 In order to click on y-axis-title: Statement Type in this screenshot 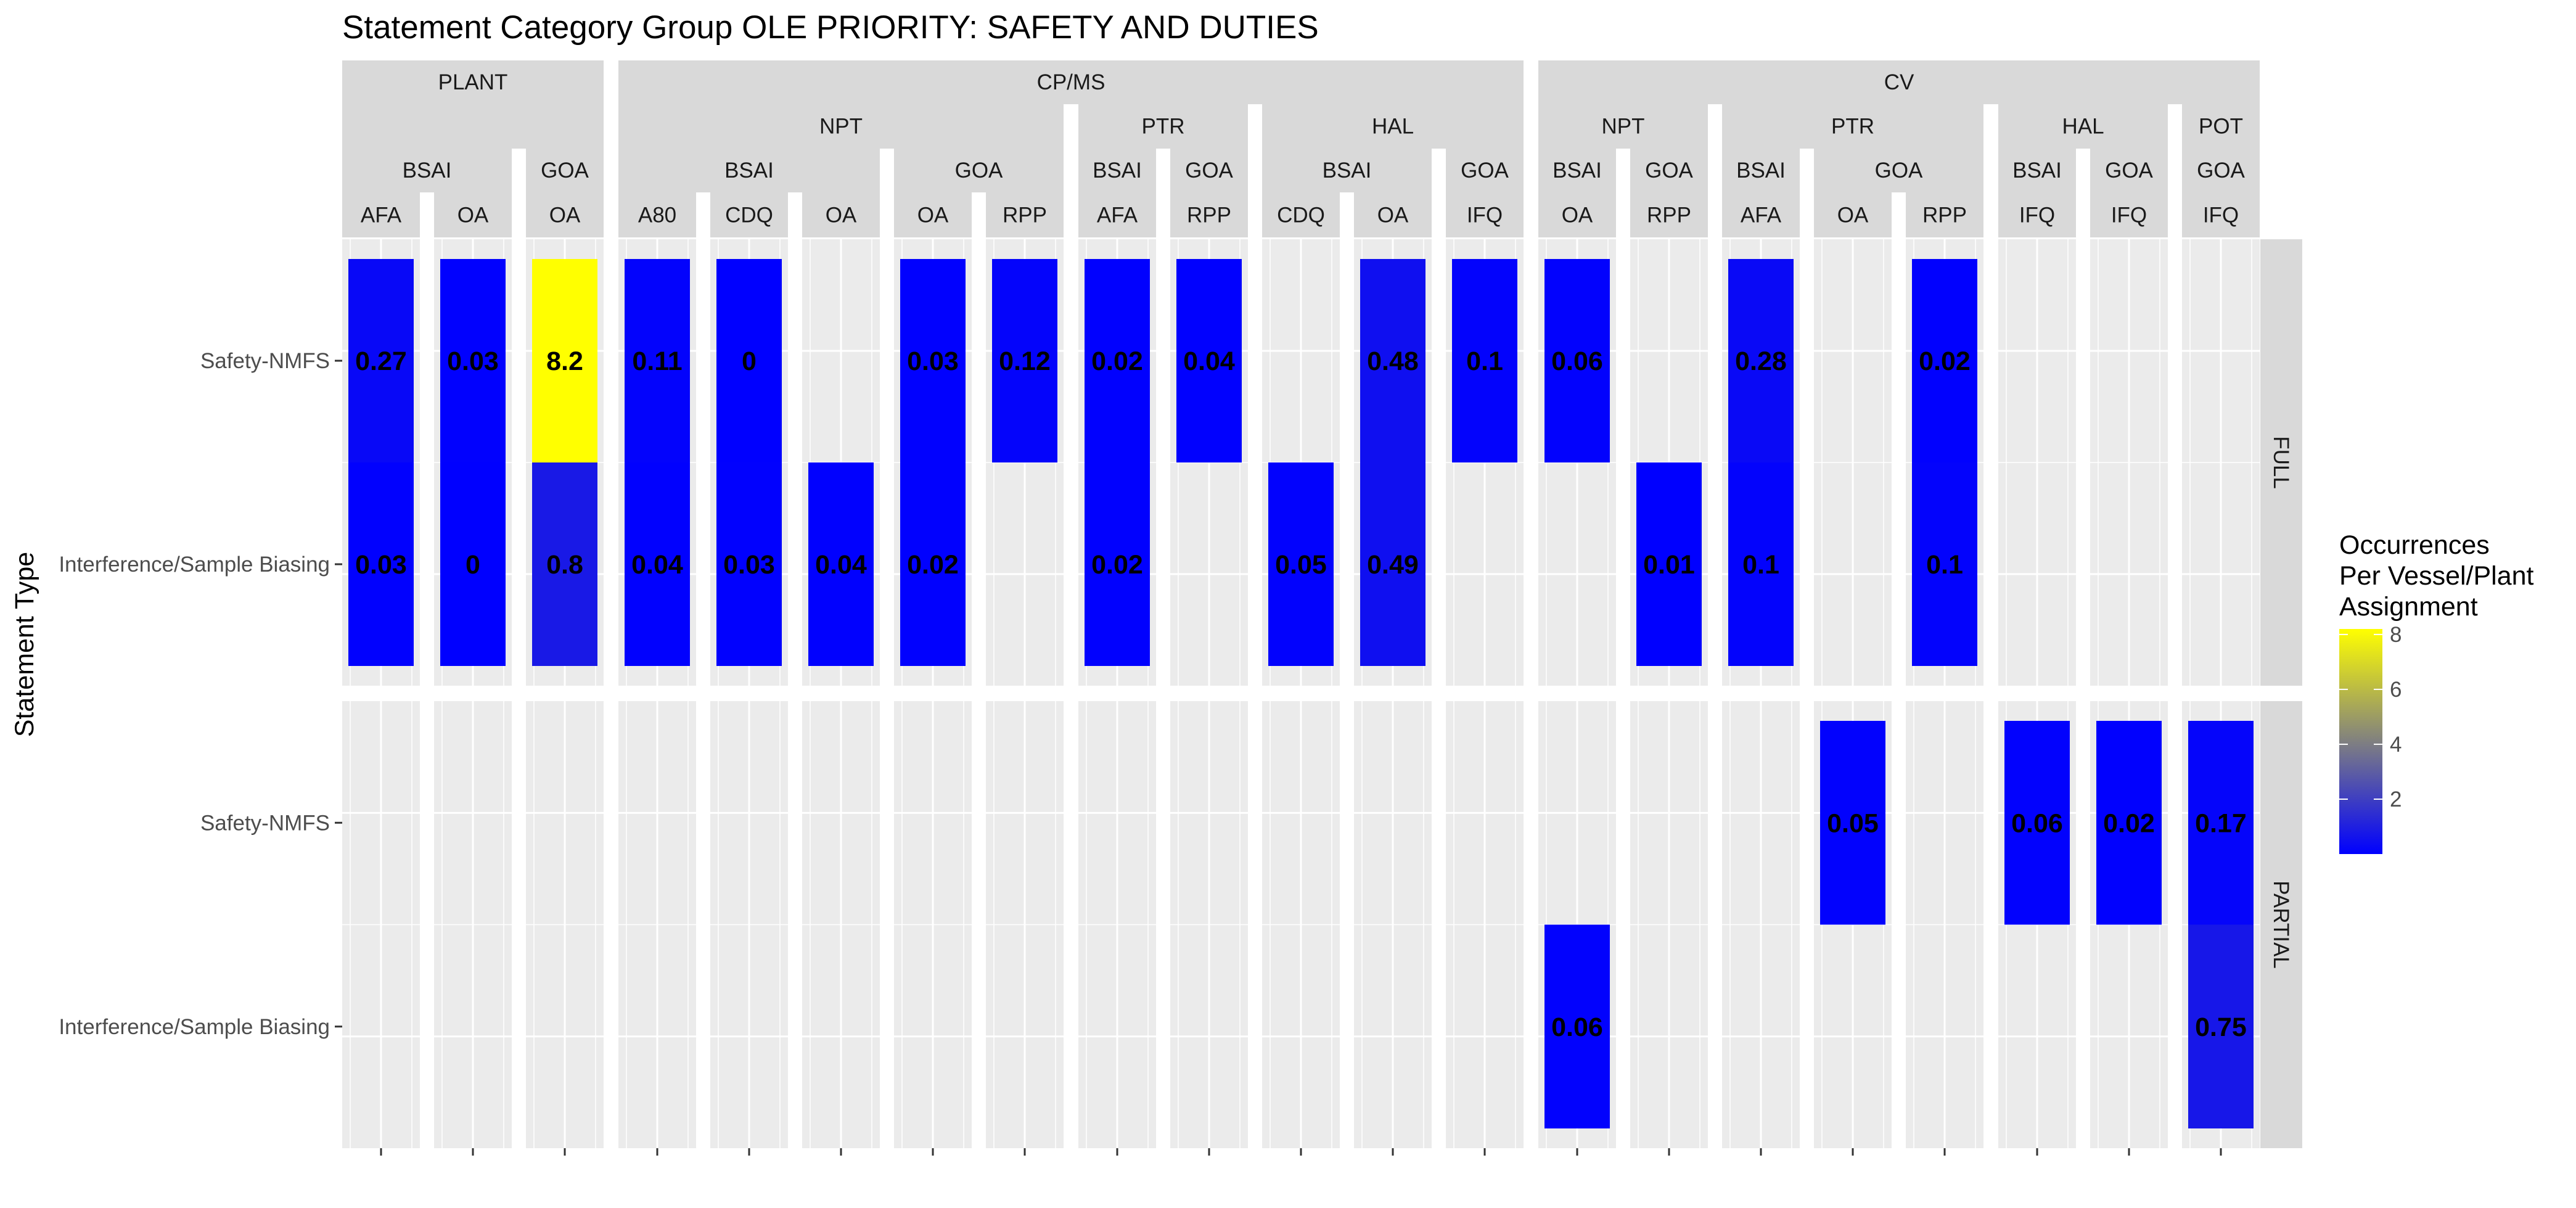, I will do `click(25, 644)`.